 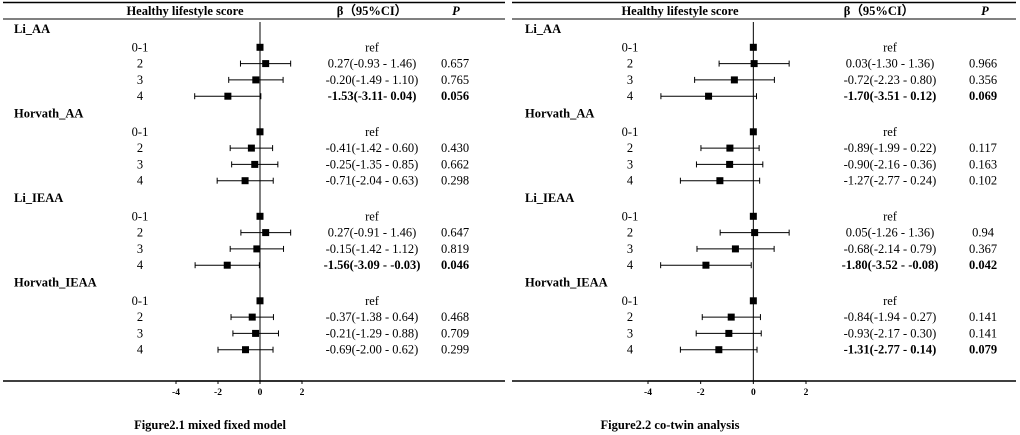 I want to click on p-value: 0.468, so click(x=455, y=317).